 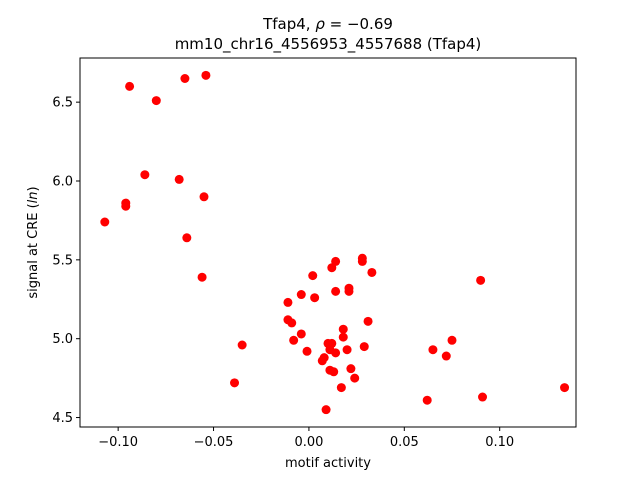 What do you see at coordinates (404, 442) in the screenshot?
I see `x-tick-label: 0.05` at bounding box center [404, 442].